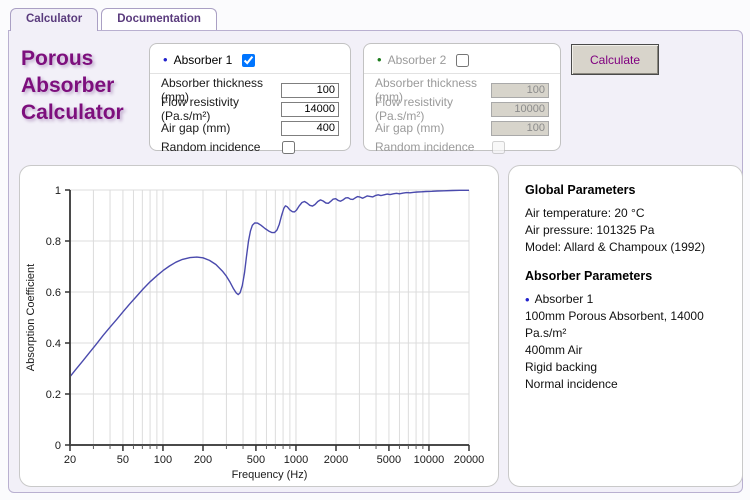 The height and width of the screenshot is (500, 750). What do you see at coordinates (58, 191) in the screenshot?
I see `svg-text: 1` at bounding box center [58, 191].